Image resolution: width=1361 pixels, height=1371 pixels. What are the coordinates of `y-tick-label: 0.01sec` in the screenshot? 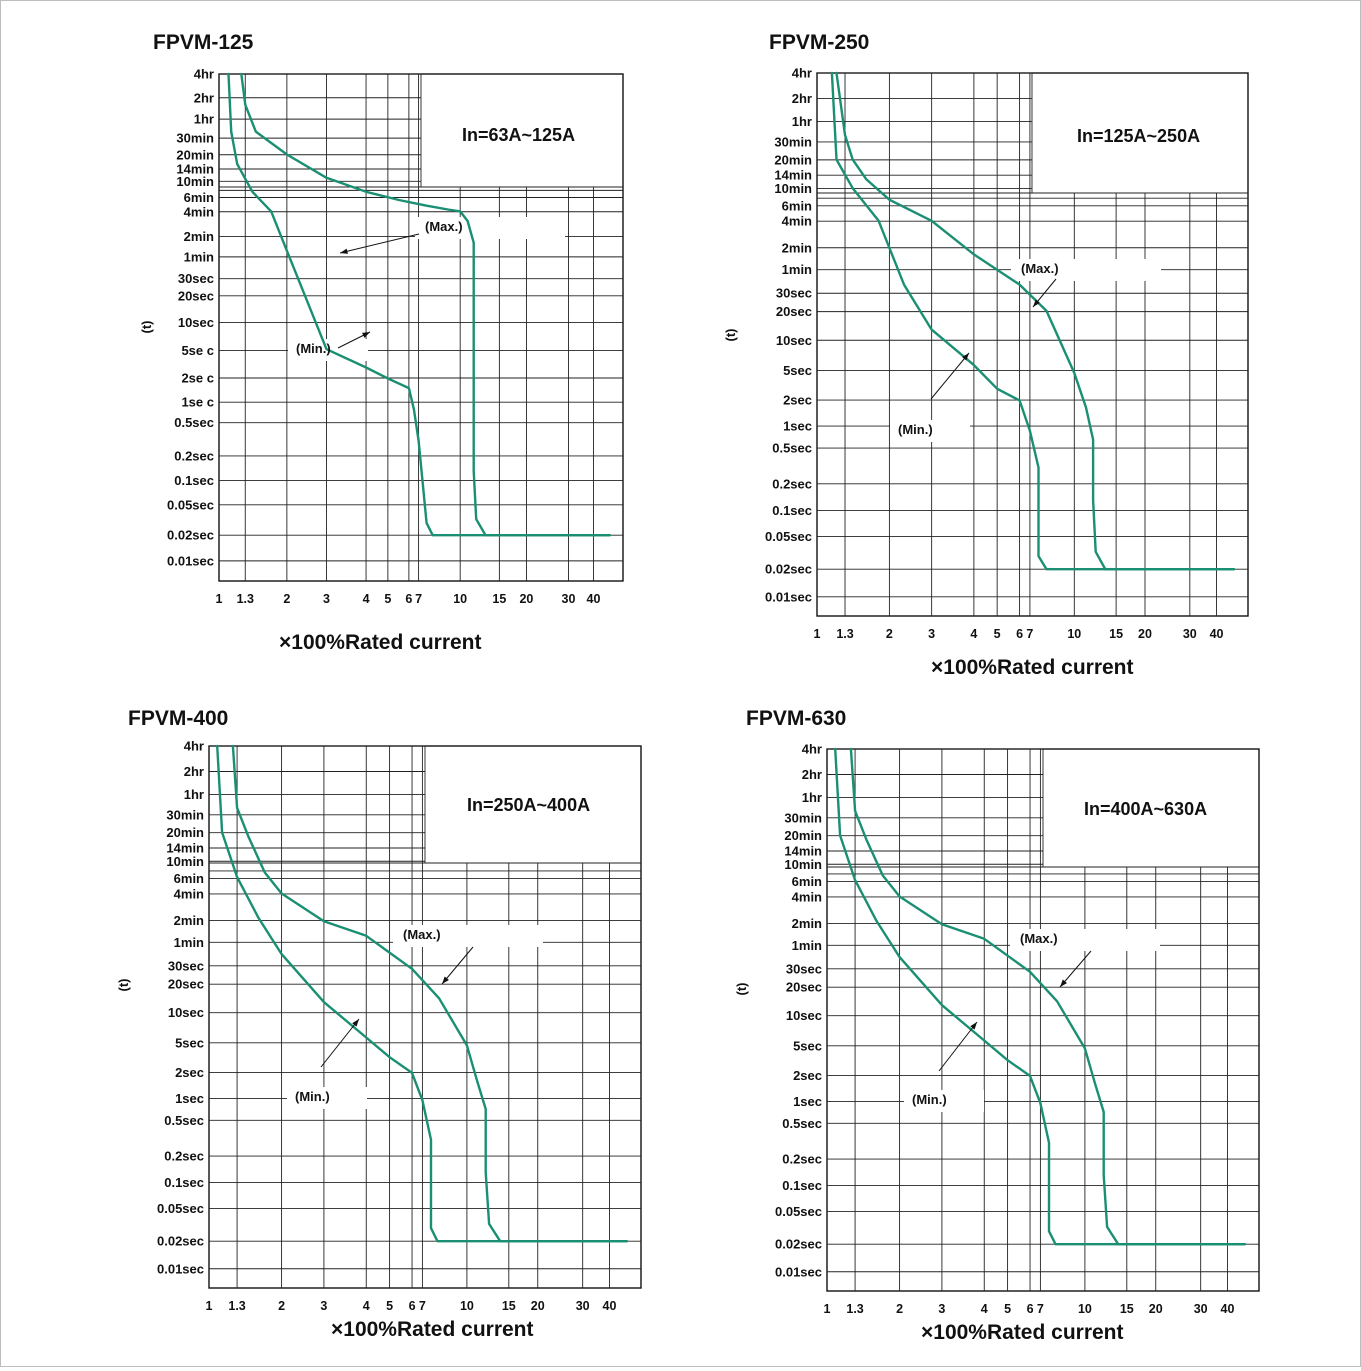 It's located at (798, 1271).